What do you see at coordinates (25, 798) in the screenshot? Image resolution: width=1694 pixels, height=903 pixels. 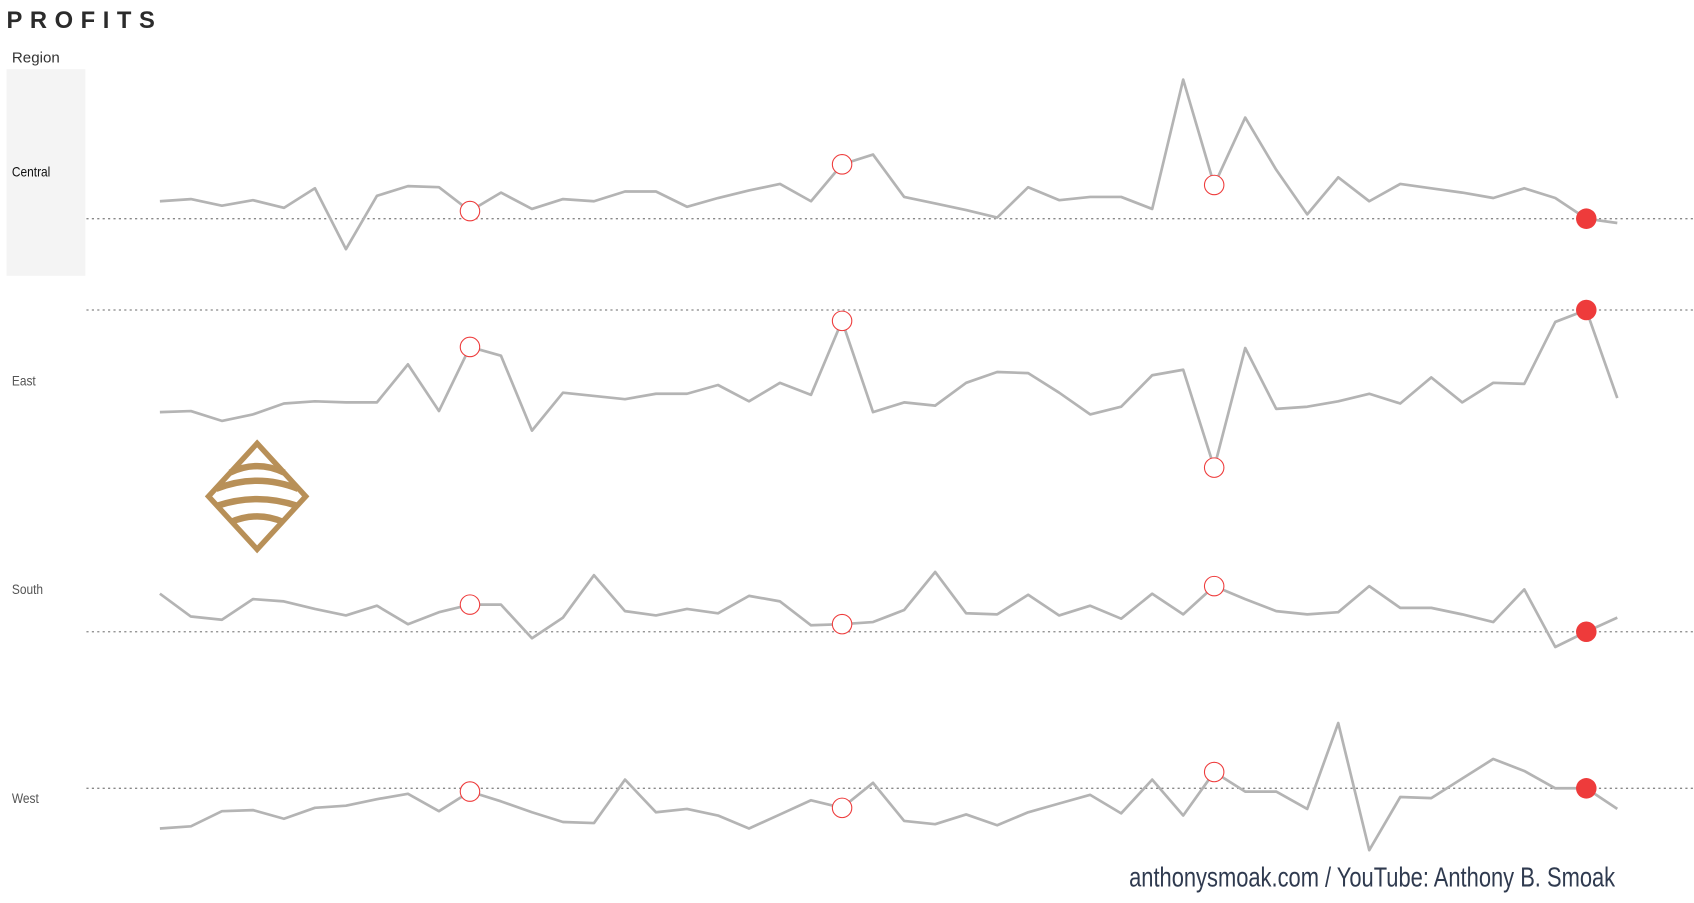 I see `row-label: West` at bounding box center [25, 798].